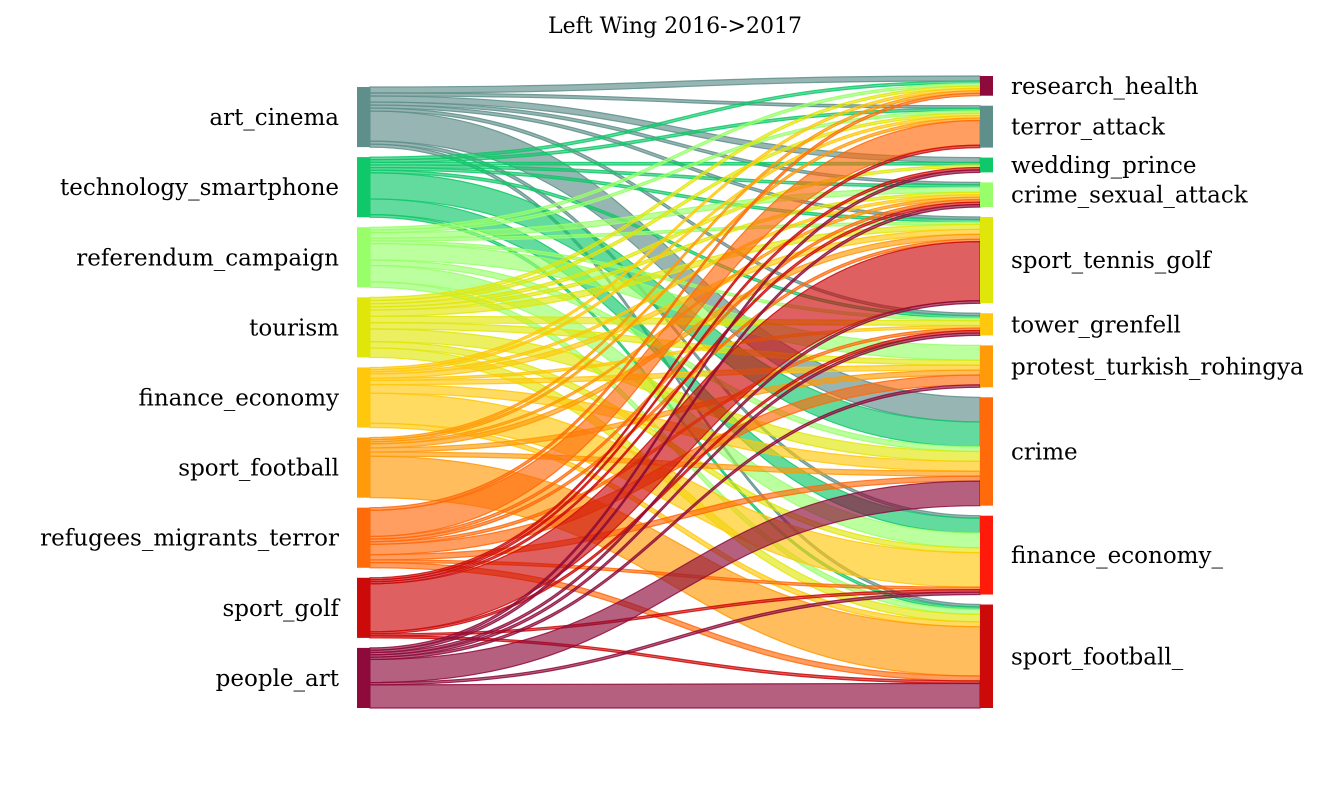 This screenshot has width=1344, height=787. I want to click on target-label: sport_football_, so click(1097, 657).